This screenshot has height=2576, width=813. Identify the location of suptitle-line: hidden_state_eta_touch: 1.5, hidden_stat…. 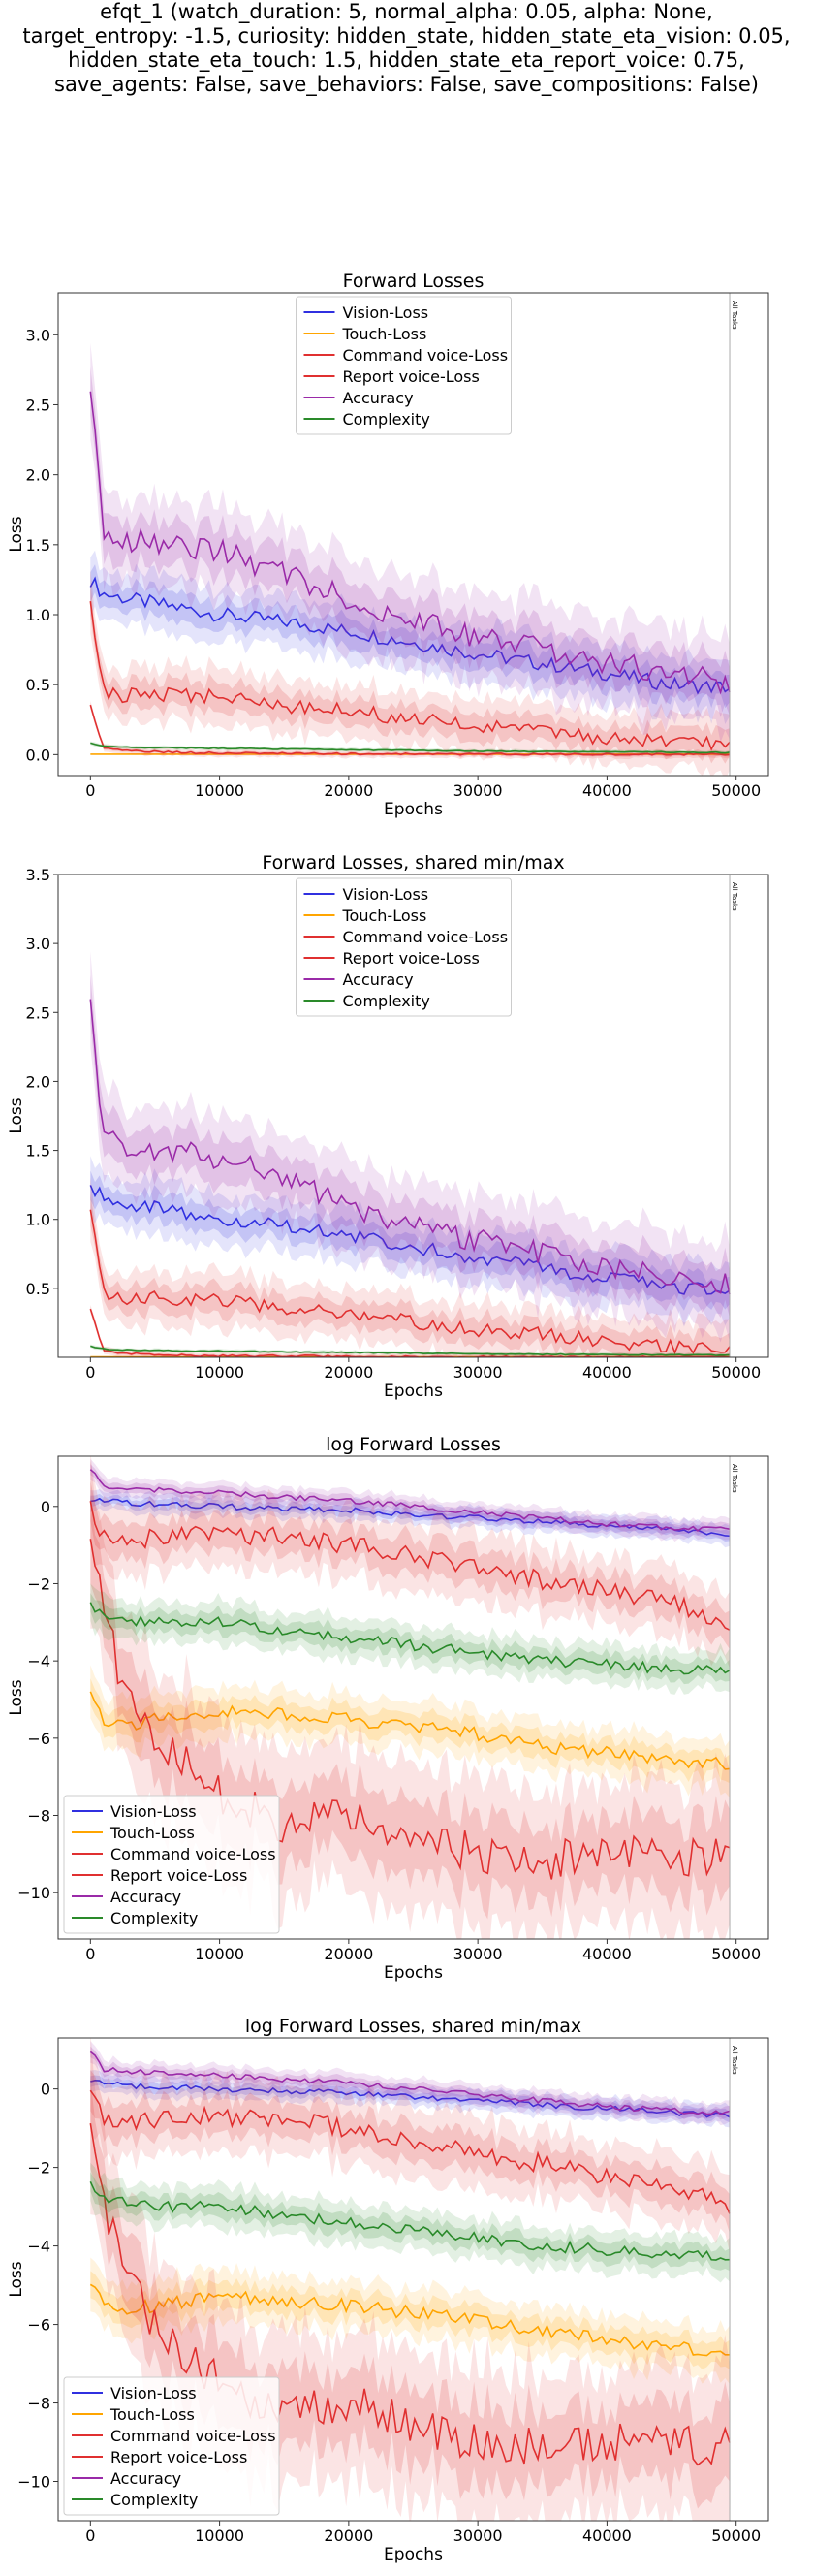
(406, 60).